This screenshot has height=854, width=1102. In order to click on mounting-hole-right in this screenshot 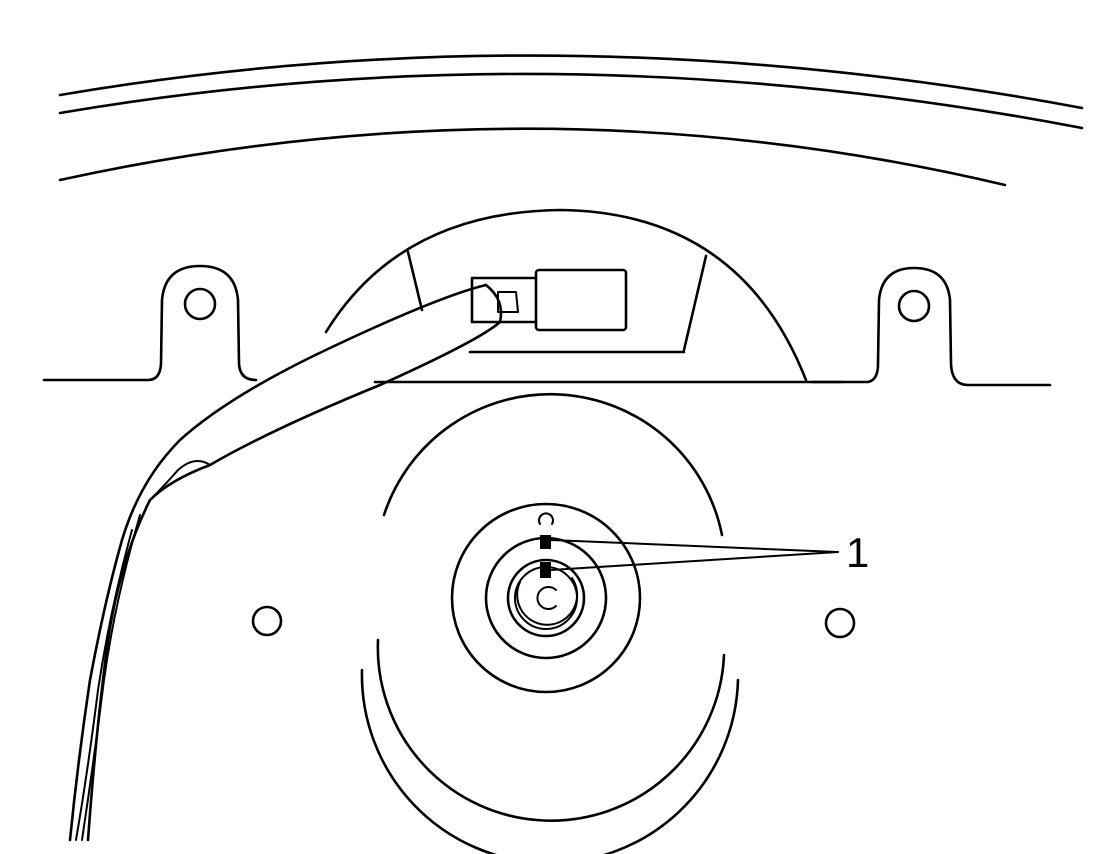, I will do `click(914, 306)`.